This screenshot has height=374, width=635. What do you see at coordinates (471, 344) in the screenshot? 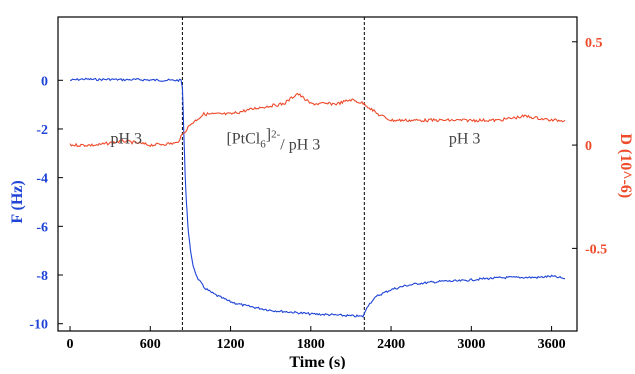
I see `x-tick-label: 3000` at bounding box center [471, 344].